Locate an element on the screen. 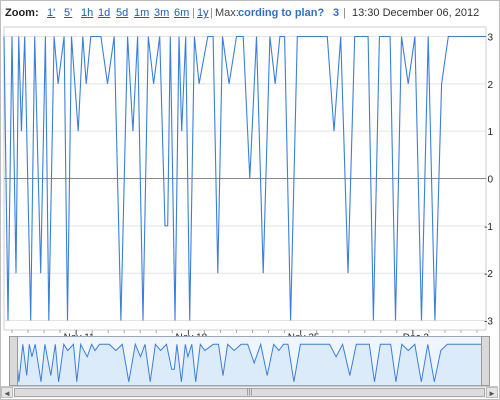  y-tick-label: -3 is located at coordinates (488, 322).